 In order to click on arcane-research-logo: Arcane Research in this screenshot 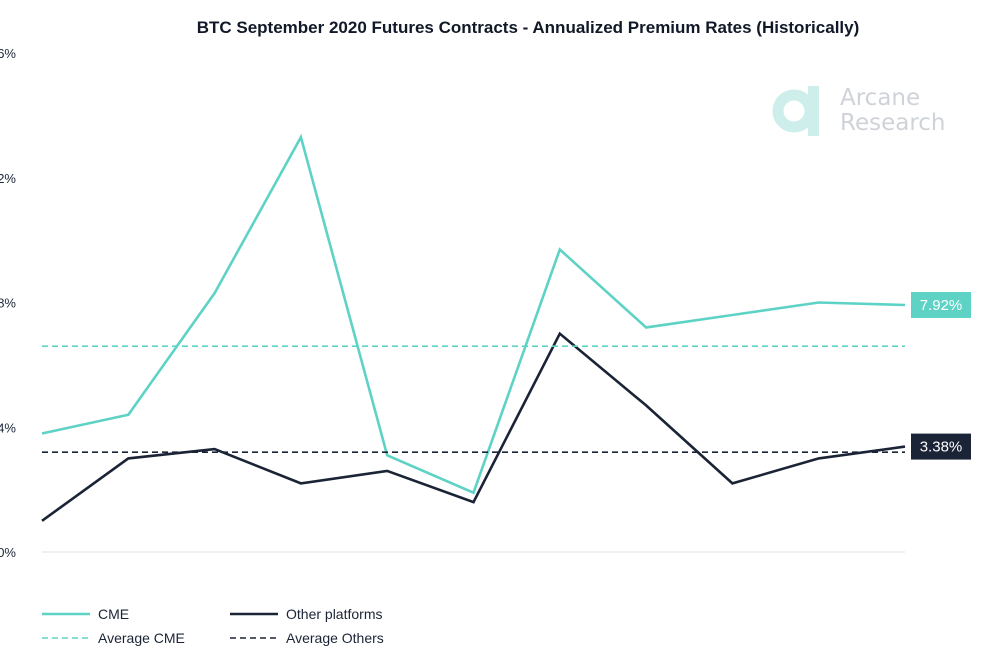, I will do `click(859, 110)`.